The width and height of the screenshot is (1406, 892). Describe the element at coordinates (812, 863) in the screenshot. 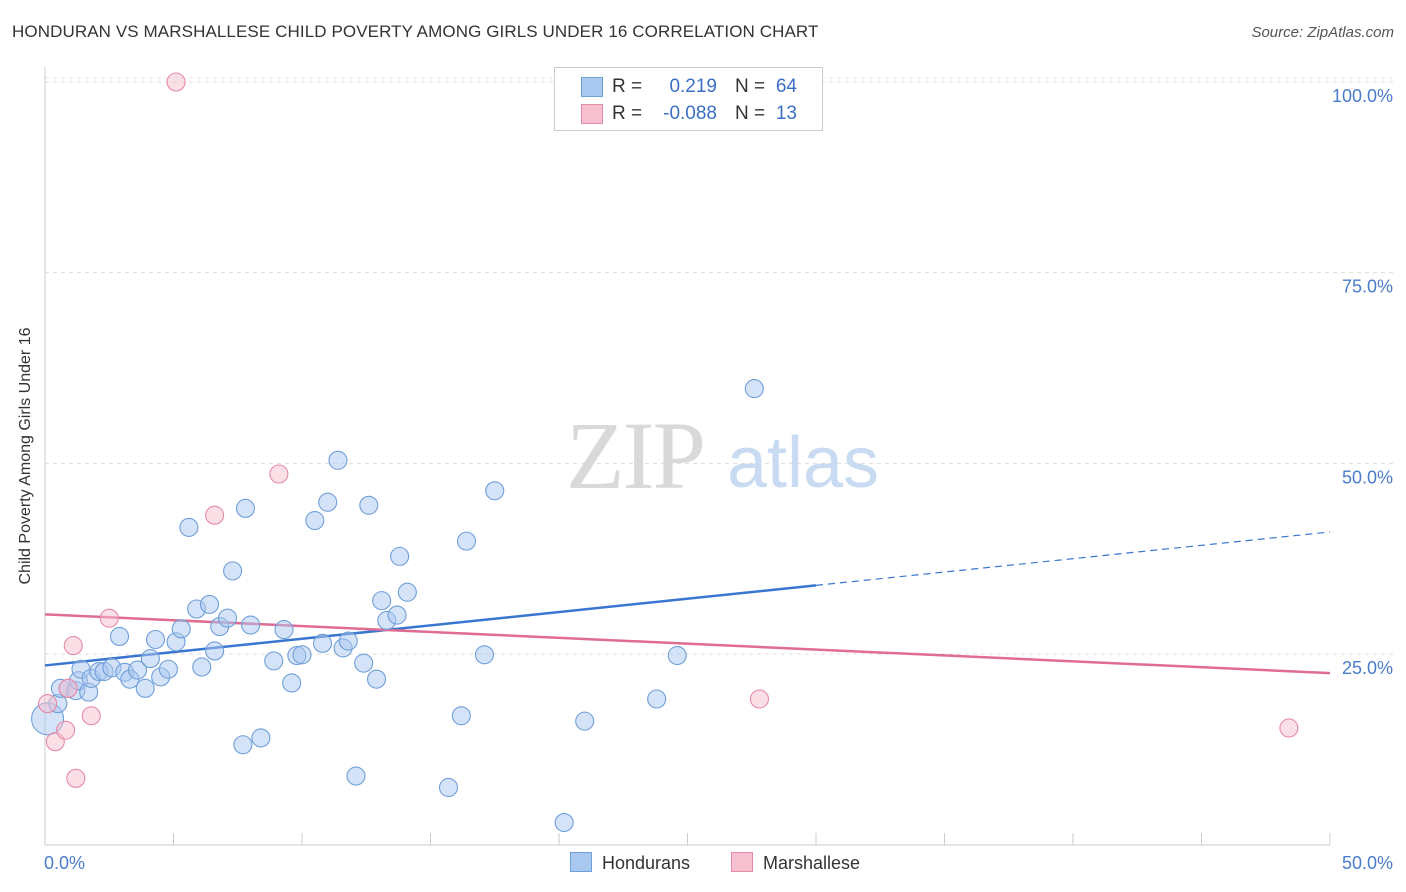

I see `legend-label-marshallese: Marshallese` at that location.